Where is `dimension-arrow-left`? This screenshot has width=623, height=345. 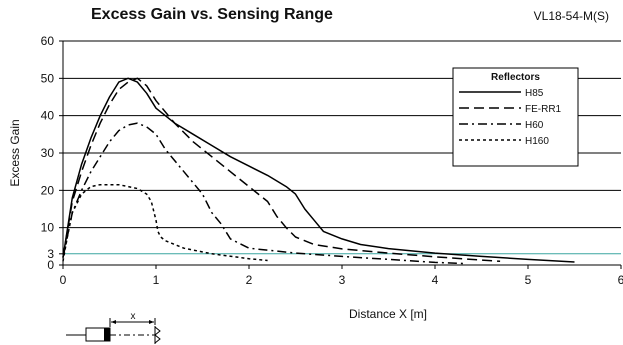
dimension-arrow-left is located at coordinates (113, 322).